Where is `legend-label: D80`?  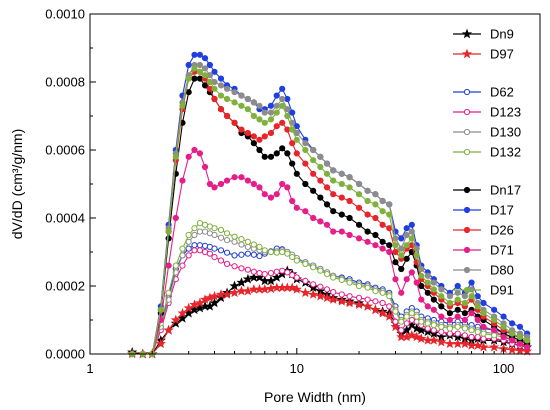 legend-label: D80 is located at coordinates (502, 270).